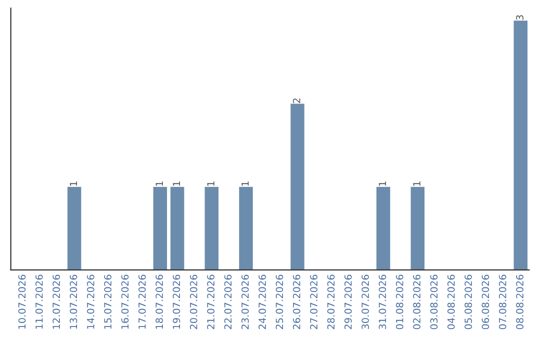 This screenshot has width=540, height=340. Describe the element at coordinates (39, 301) in the screenshot. I see `x-tick-label: 11.07.2026` at that location.